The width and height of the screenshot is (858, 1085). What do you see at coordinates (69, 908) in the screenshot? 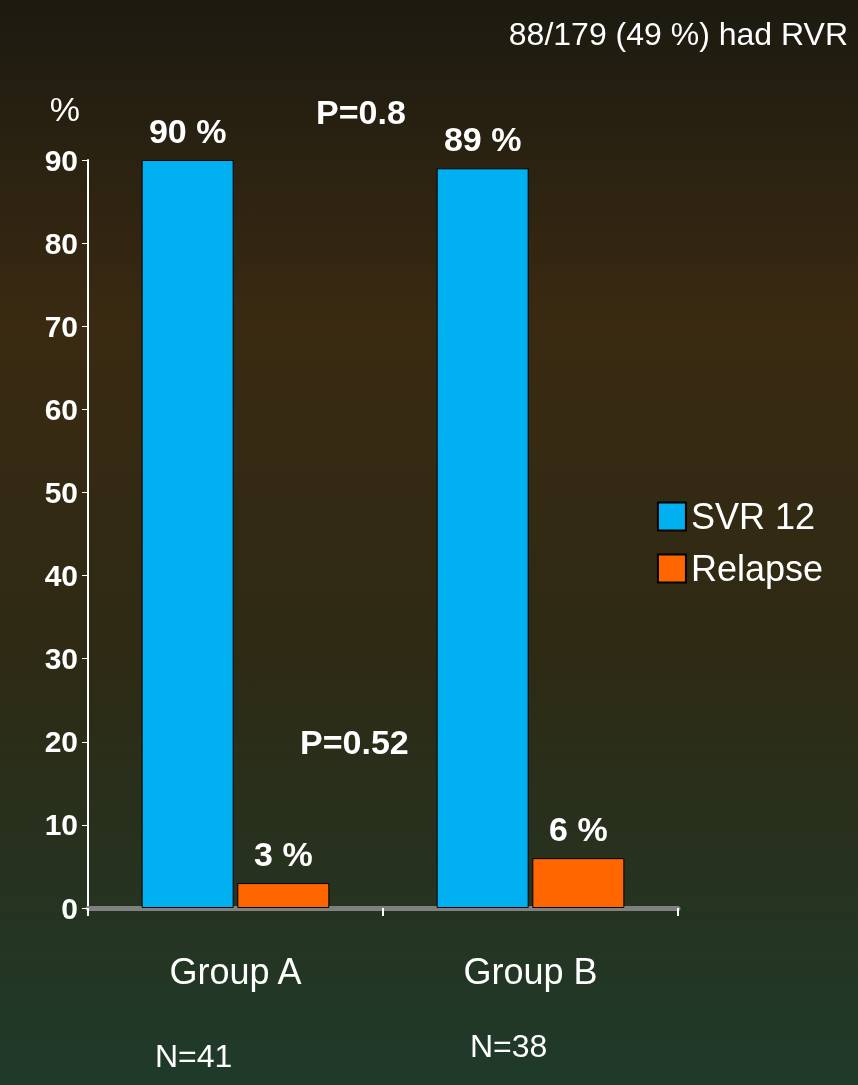
I see `y-tick-label: 0` at bounding box center [69, 908].